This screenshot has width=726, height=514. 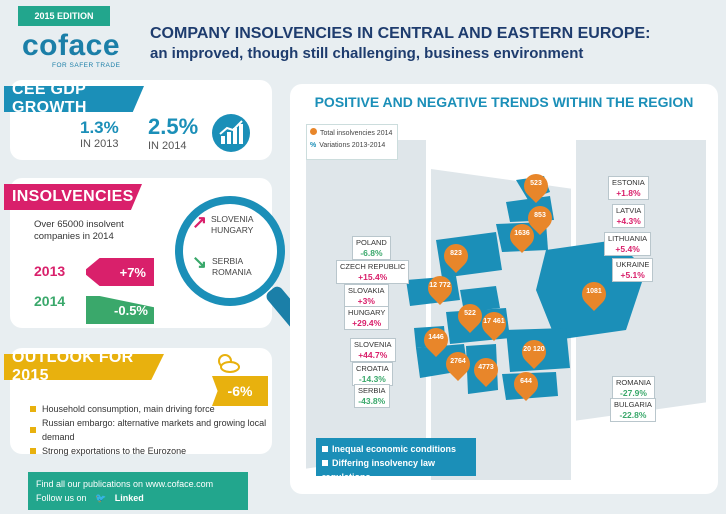 What do you see at coordinates (379, 470) in the screenshot?
I see `note-2: Differing insolvency law regulations` at bounding box center [379, 470].